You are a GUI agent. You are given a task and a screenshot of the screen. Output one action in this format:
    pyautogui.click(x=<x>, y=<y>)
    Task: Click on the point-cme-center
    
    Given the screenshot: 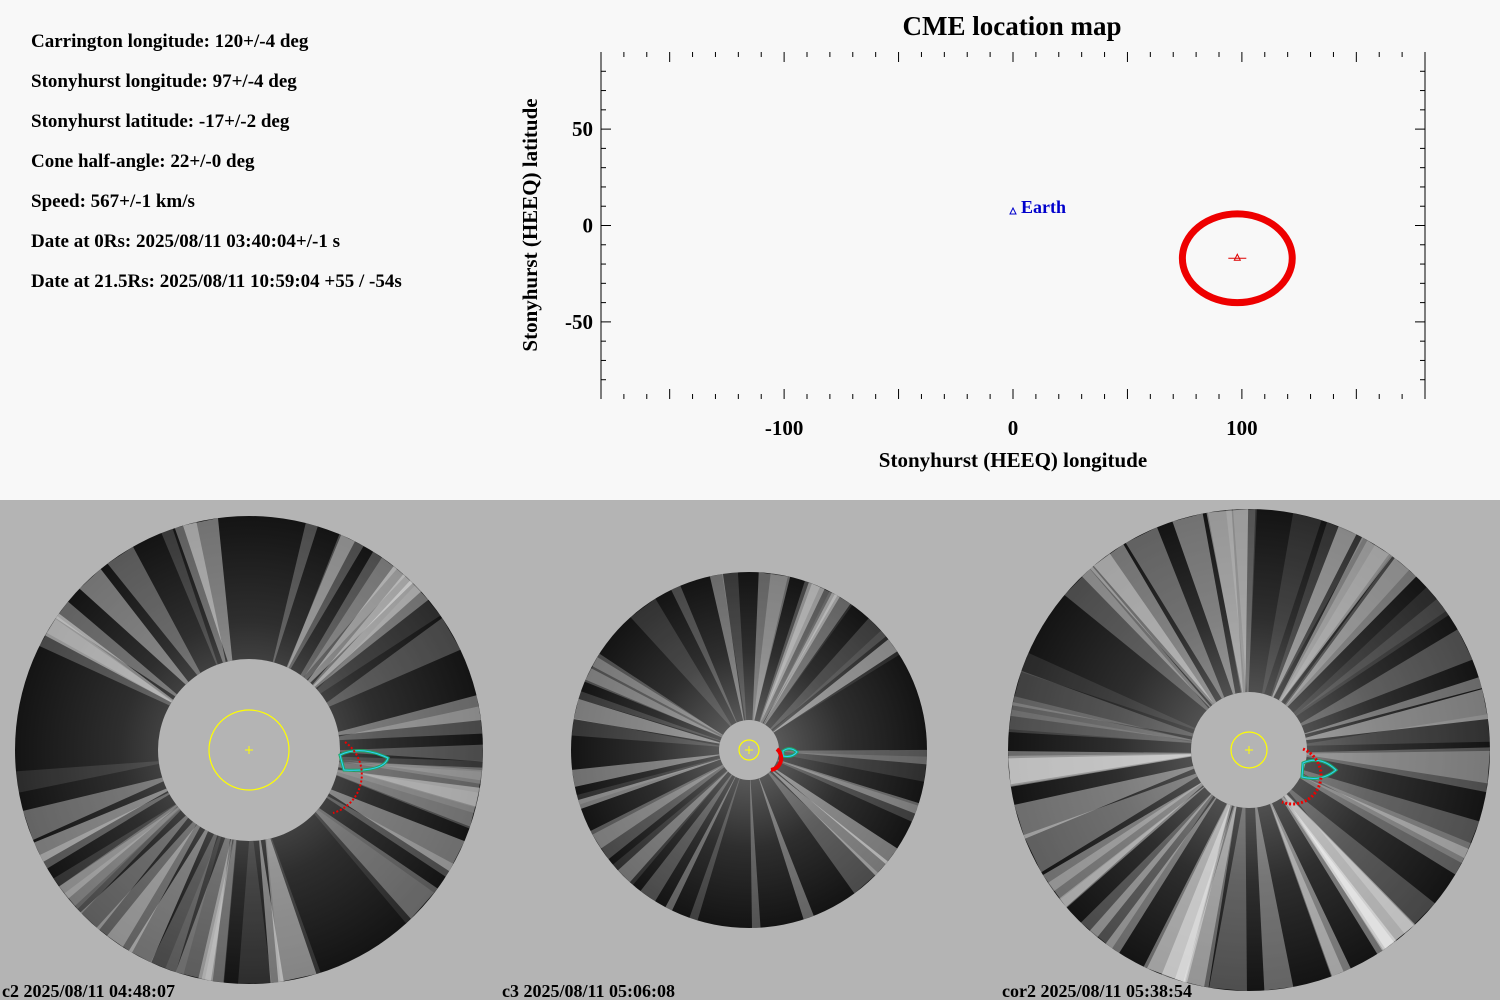 What is the action you would take?
    pyautogui.click(x=1237, y=257)
    